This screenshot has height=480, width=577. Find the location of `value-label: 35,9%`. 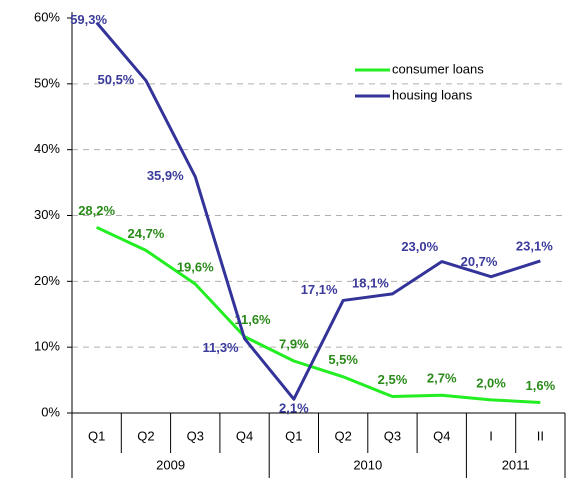

value-label: 35,9% is located at coordinates (165, 175).